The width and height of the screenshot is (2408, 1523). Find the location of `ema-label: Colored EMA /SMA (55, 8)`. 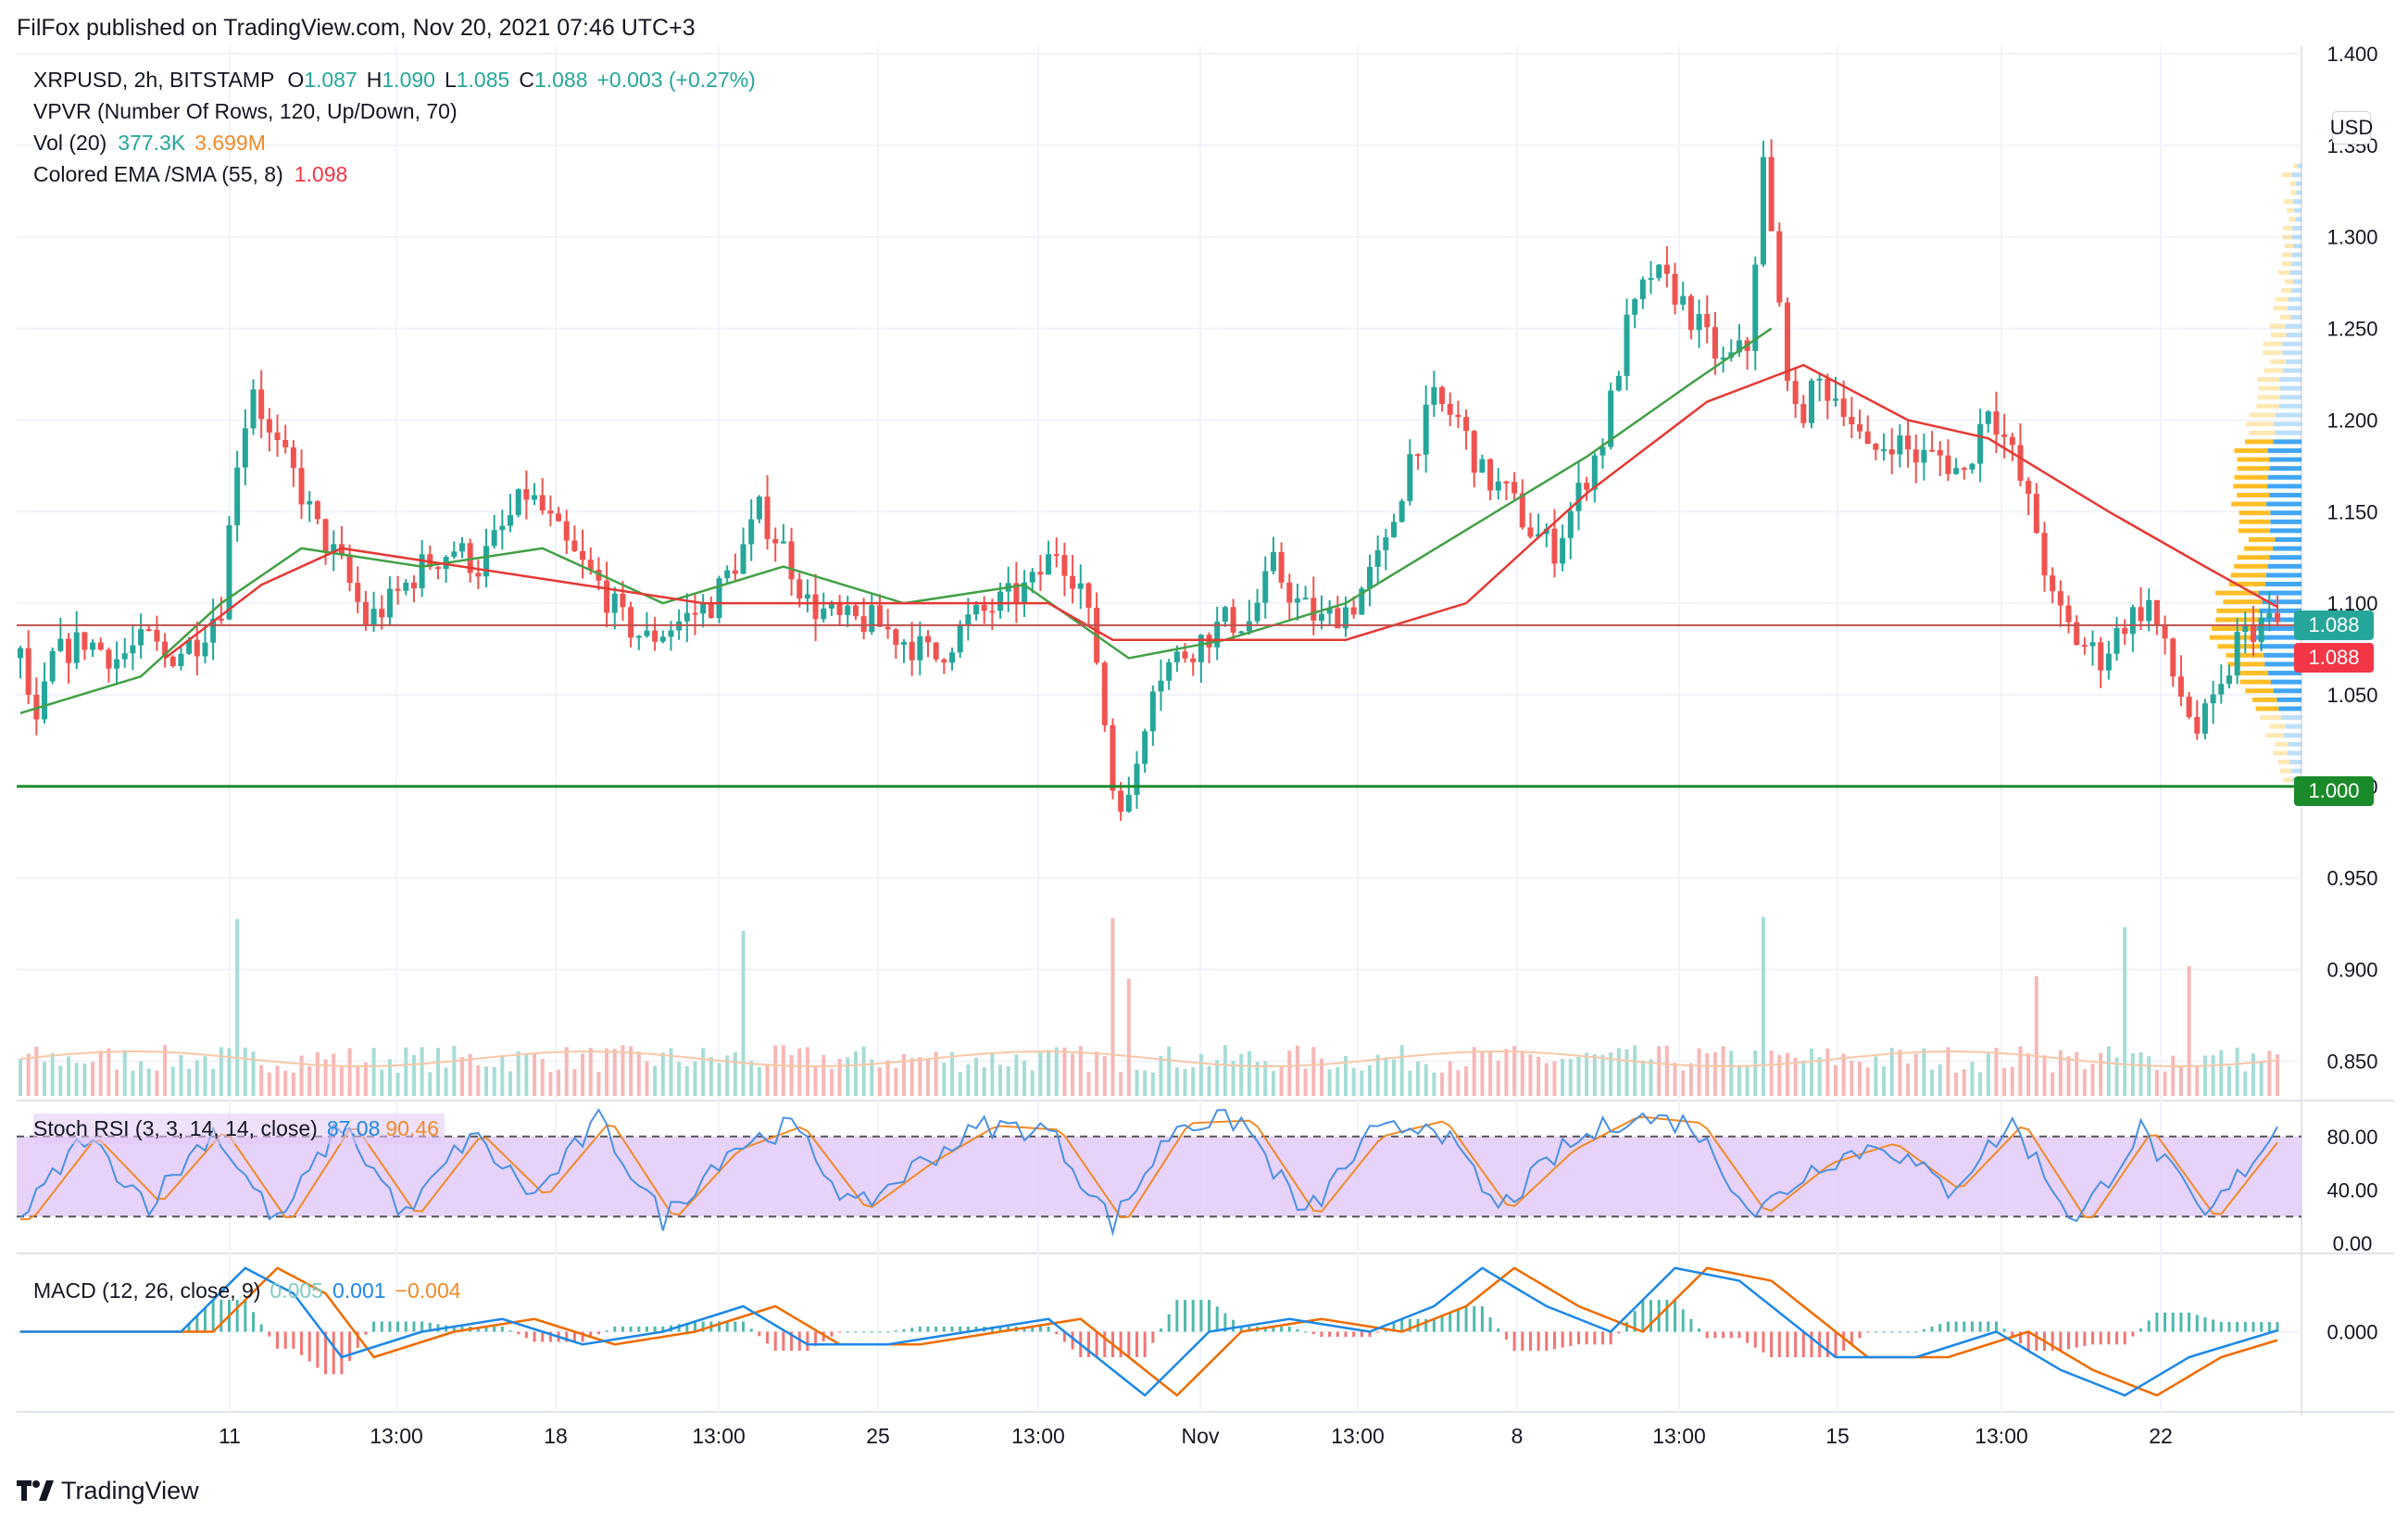

ema-label: Colored EMA /SMA (55, 8) is located at coordinates (158, 174).